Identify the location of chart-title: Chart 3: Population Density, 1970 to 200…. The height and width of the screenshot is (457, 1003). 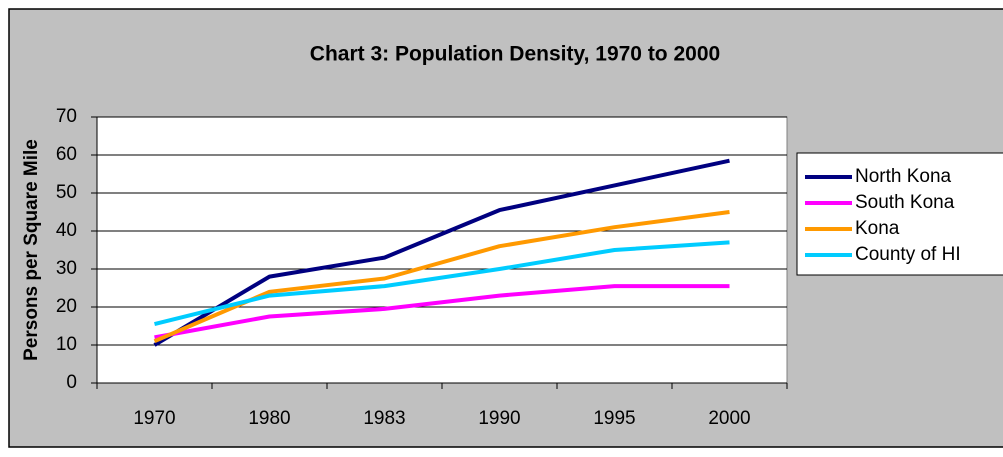
(515, 54).